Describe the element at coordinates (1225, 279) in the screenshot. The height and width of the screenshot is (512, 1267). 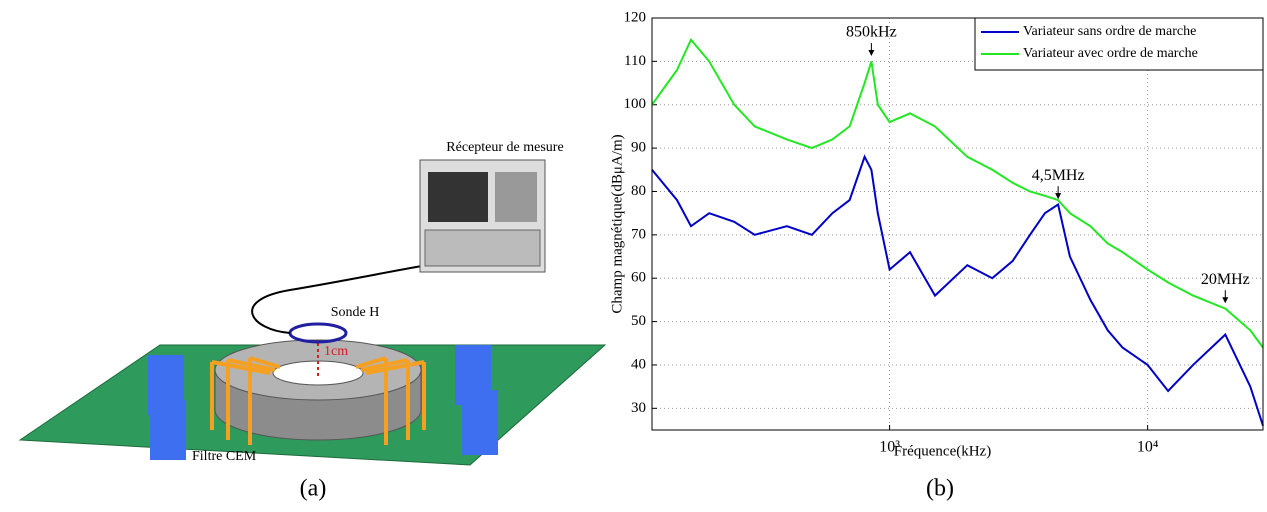
I see `annotation: 20MHz` at that location.